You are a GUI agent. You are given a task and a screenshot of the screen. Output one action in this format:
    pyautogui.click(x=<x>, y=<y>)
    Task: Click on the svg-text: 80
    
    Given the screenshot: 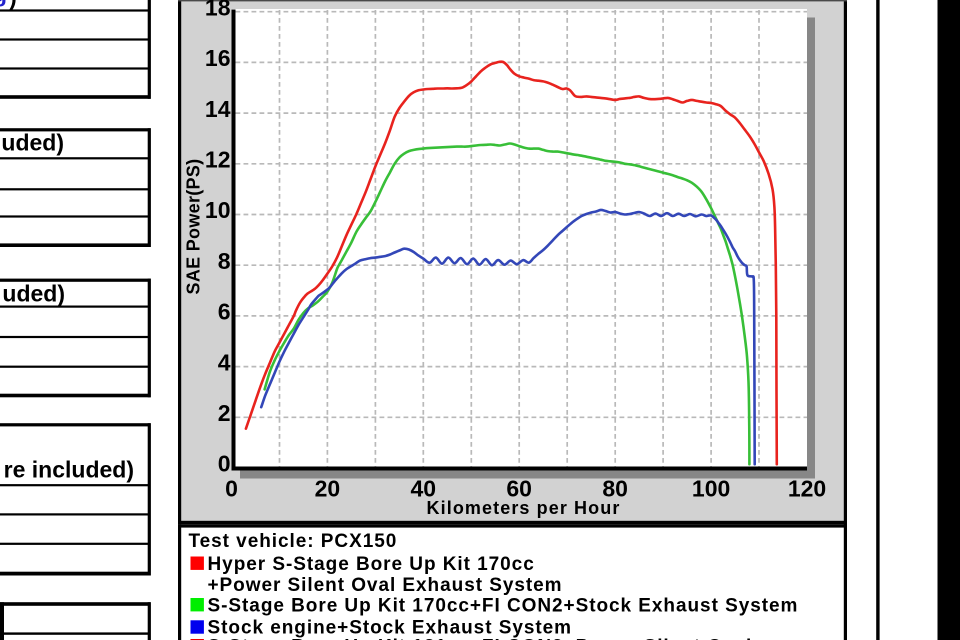 What is the action you would take?
    pyautogui.click(x=615, y=488)
    